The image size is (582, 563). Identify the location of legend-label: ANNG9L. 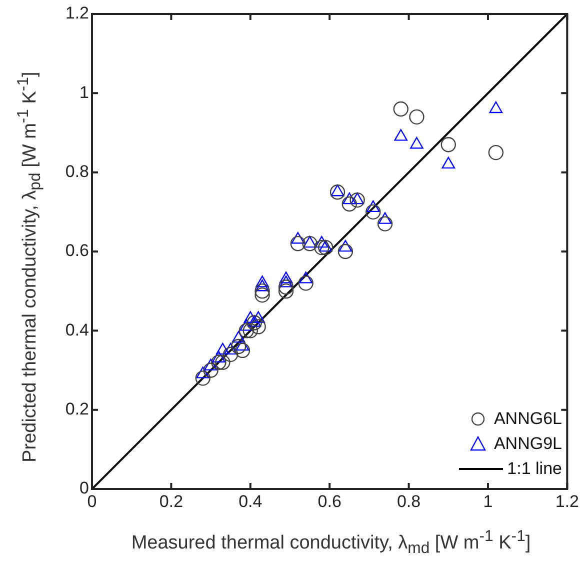
(528, 444).